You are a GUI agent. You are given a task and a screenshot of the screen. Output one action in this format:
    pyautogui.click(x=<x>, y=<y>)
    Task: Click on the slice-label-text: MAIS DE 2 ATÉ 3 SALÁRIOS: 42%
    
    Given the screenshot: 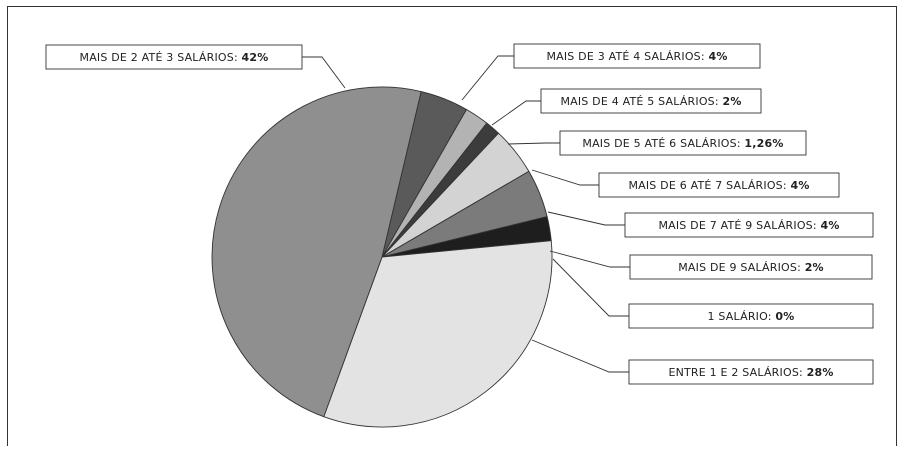 What is the action you would take?
    pyautogui.click(x=174, y=57)
    